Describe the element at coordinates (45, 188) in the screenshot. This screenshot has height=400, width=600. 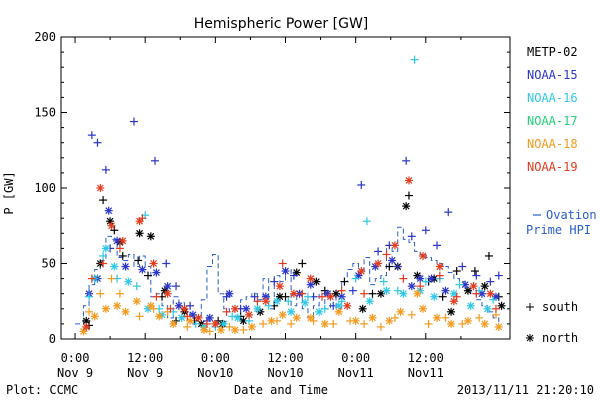
I see `y-tick-label: 100` at that location.